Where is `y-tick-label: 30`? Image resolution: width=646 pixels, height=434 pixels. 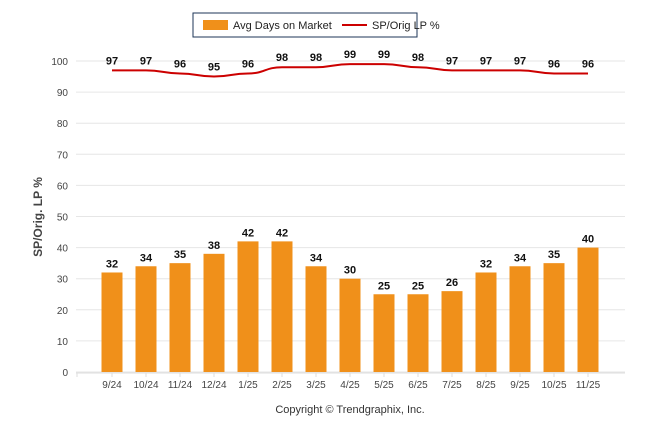
y-tick-label: 30 is located at coordinates (63, 280).